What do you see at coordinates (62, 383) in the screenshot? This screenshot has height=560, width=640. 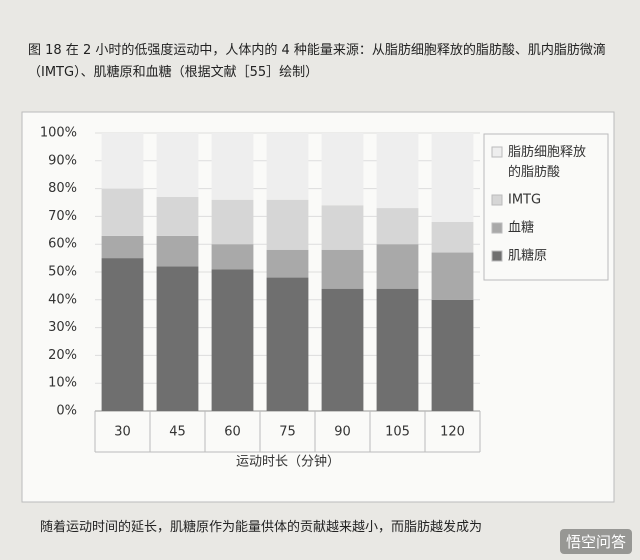 I see `y-tick-label: 10%` at bounding box center [62, 383].